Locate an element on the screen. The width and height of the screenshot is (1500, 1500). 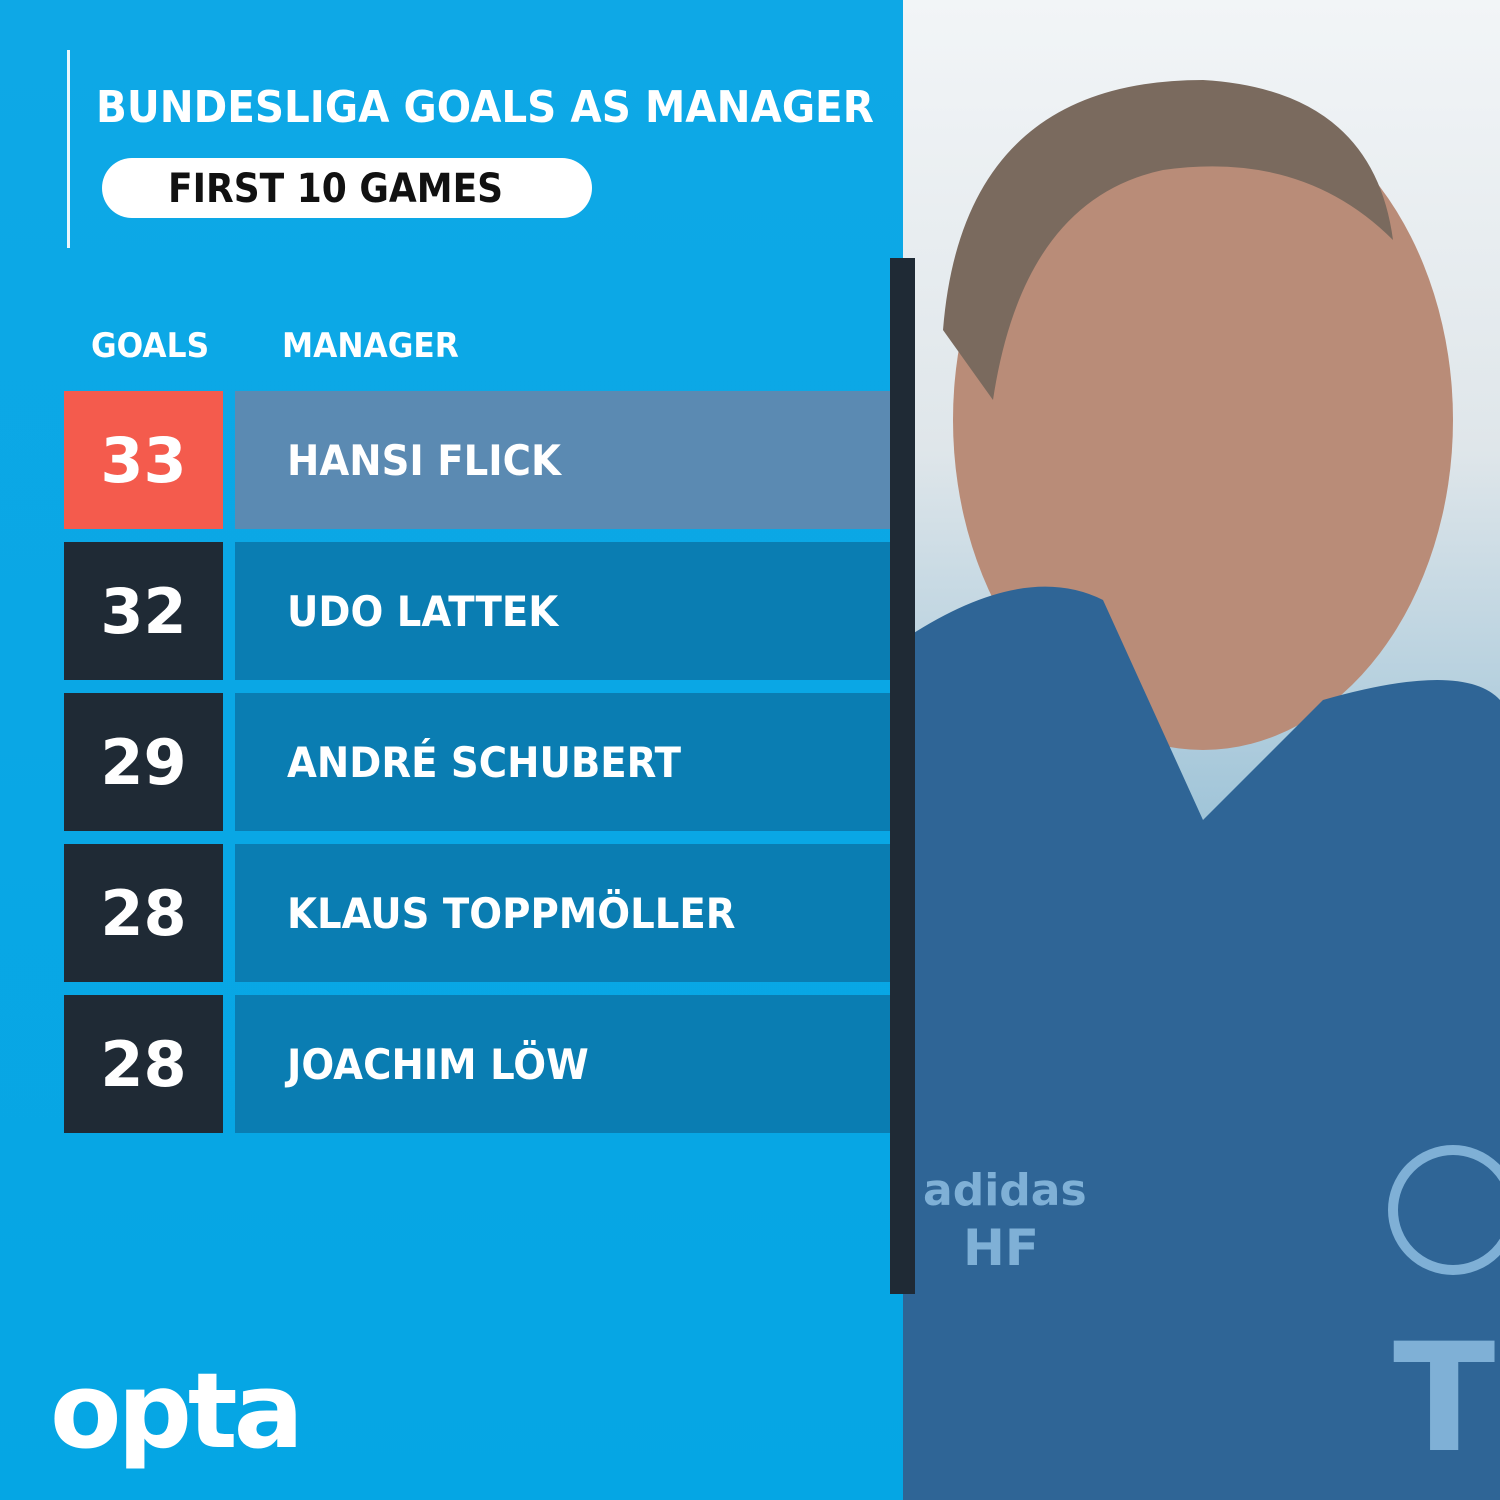
manager-name-box: JOACHIM LÖW is located at coordinates (562, 1064).